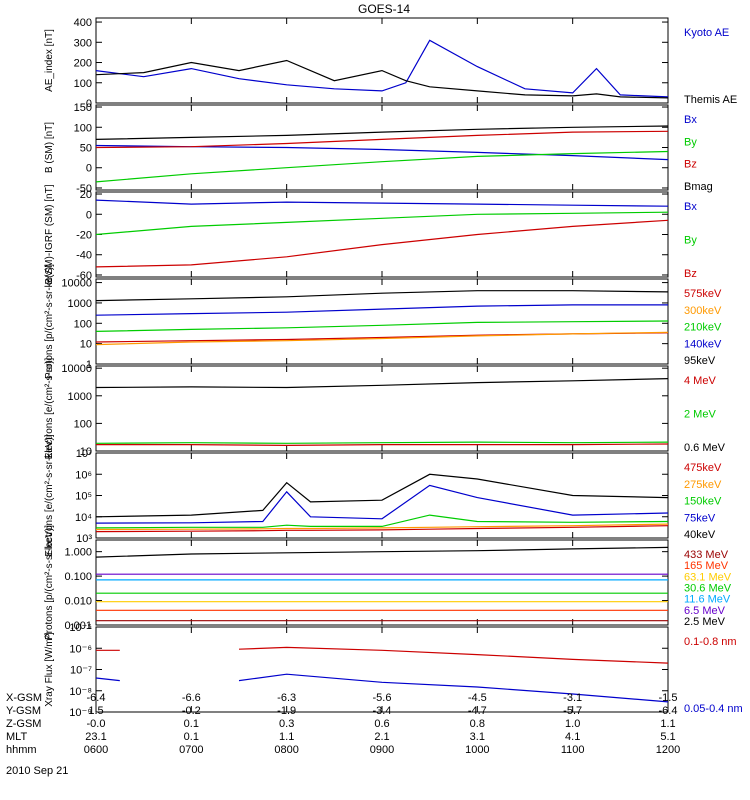  Describe the element at coordinates (703, 468) in the screenshot. I see `legend-entry: 475keV` at that location.